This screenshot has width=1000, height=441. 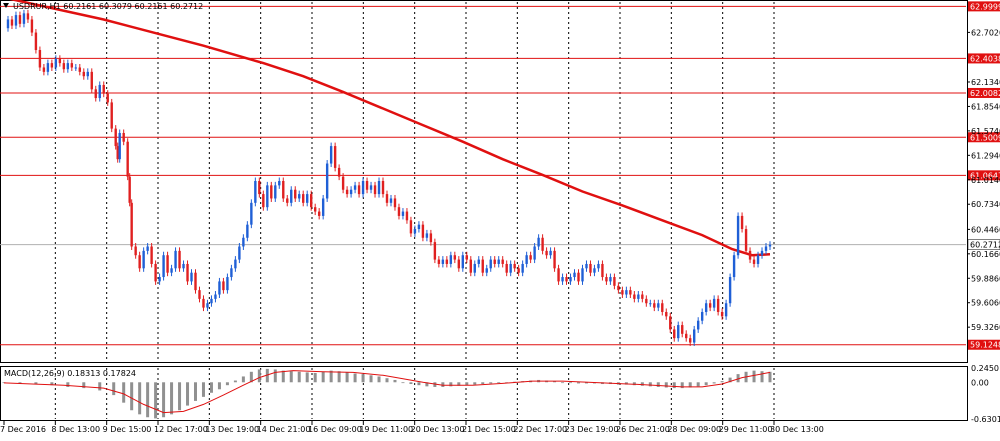 What do you see at coordinates (592, 429) in the screenshot?
I see `time-tick-label: 23 Dec 19:00` at bounding box center [592, 429].